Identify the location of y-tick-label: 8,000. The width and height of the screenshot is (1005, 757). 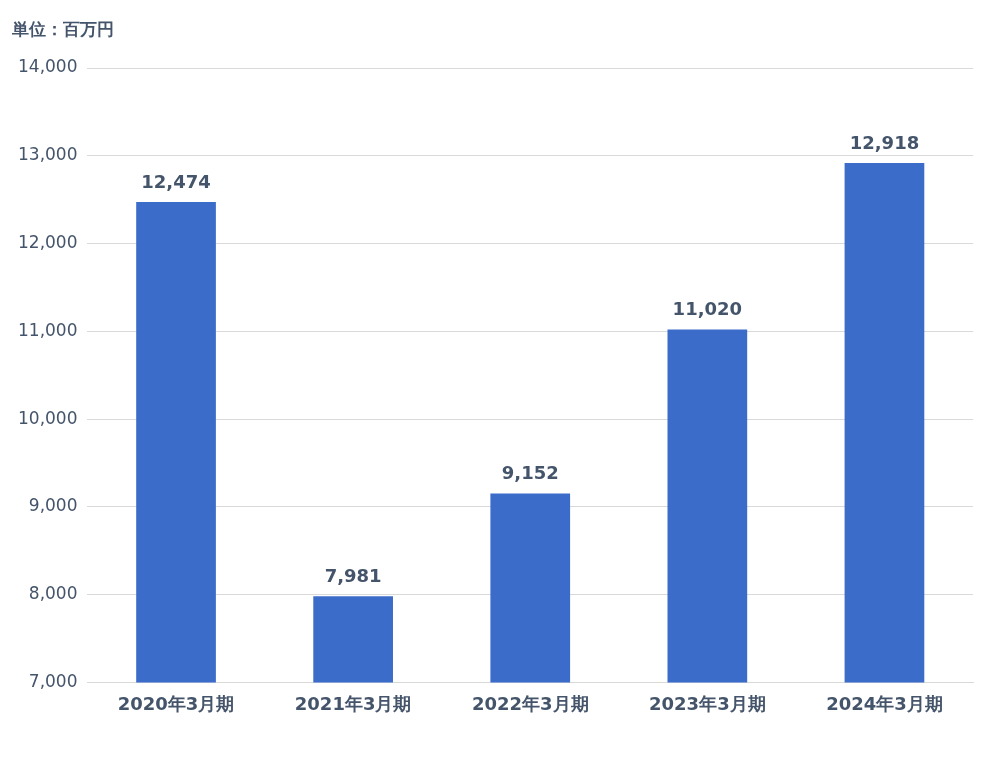
(53, 593).